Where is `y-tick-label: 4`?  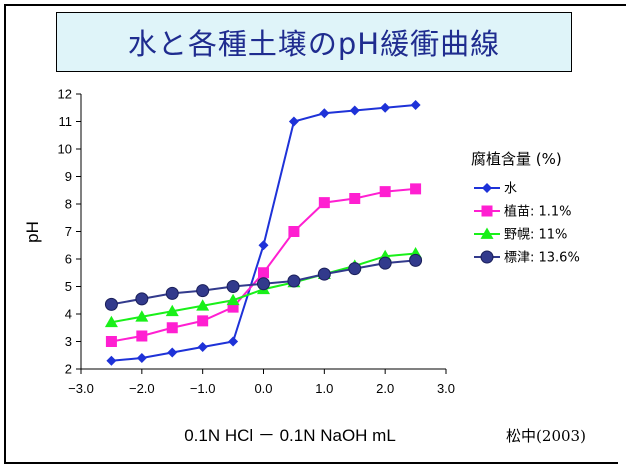
y-tick-label: 4 is located at coordinates (68, 314).